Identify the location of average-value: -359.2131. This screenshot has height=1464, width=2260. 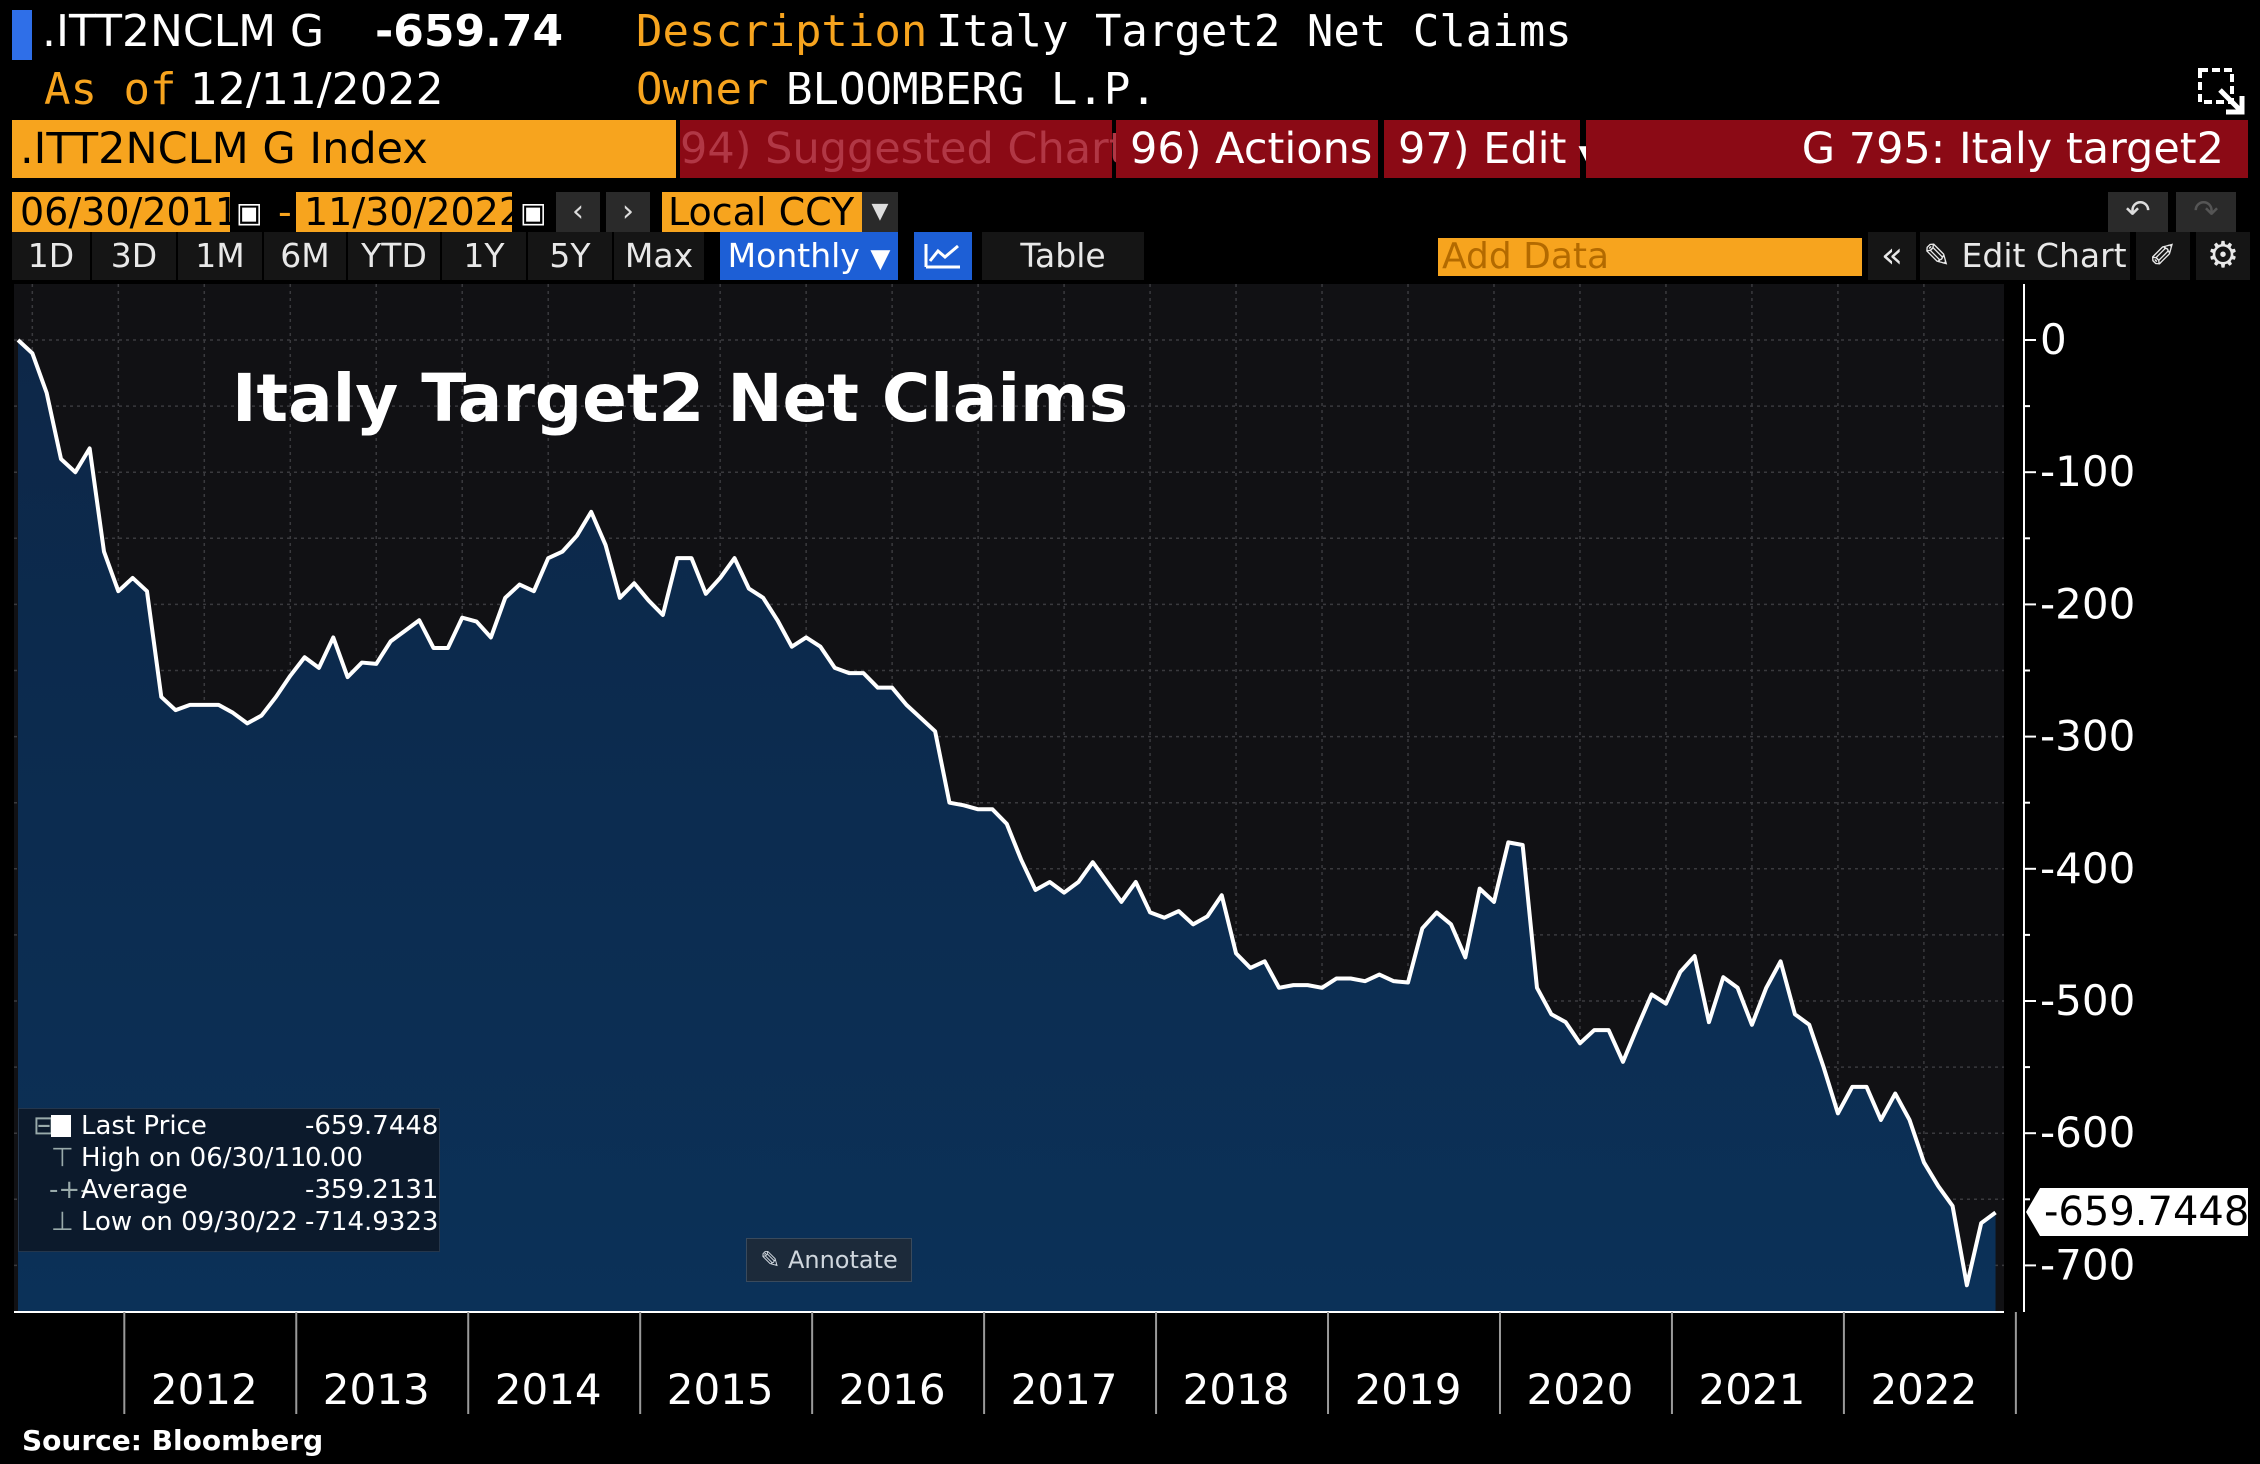
(372, 1190).